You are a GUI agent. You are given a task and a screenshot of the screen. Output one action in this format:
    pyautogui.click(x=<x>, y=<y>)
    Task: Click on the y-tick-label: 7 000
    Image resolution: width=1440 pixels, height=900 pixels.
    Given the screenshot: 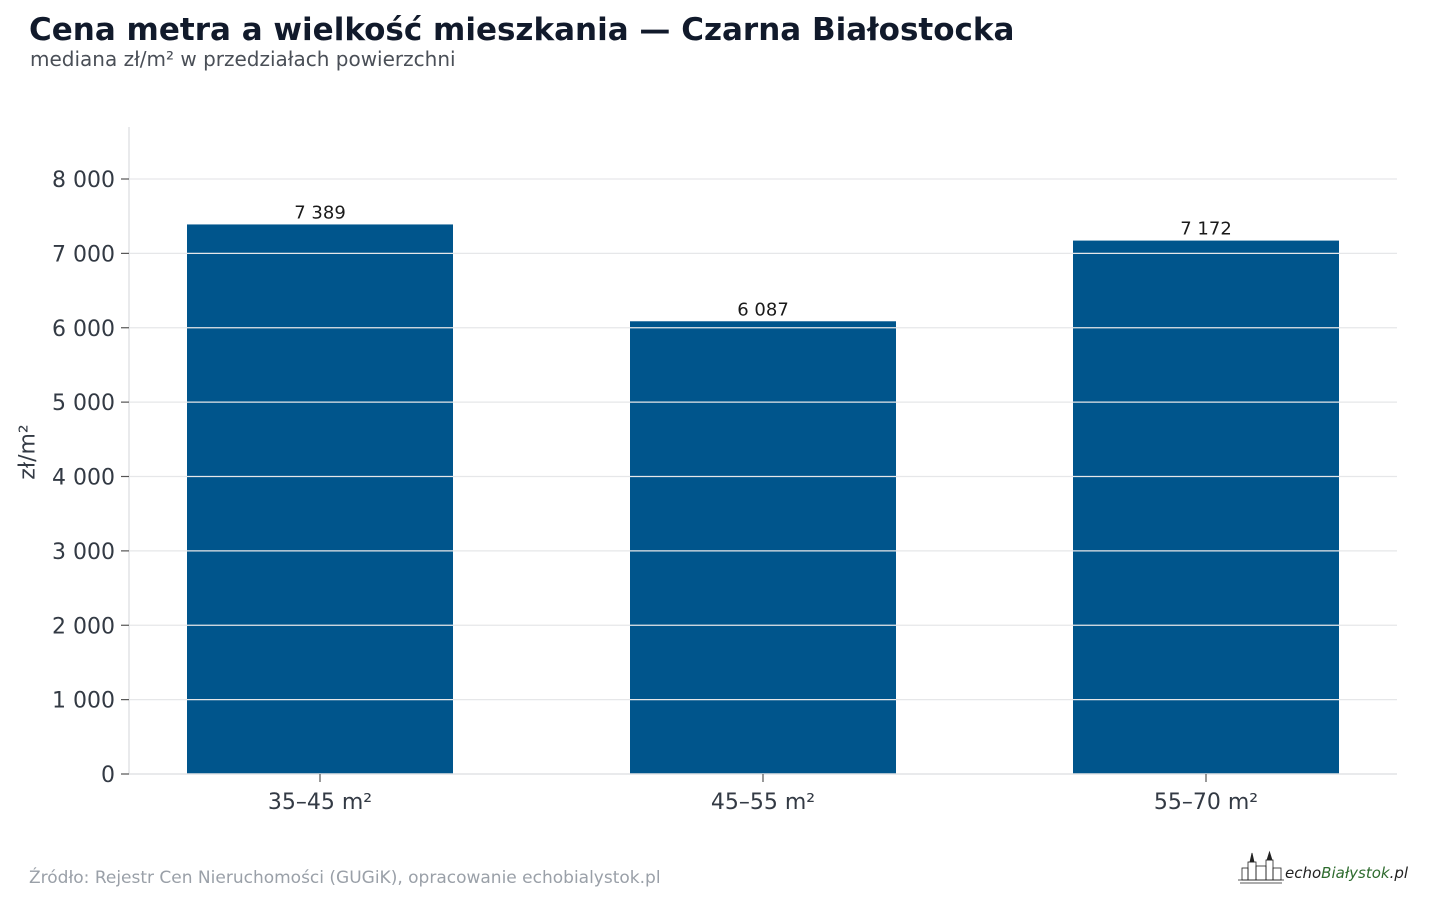 What is the action you would take?
    pyautogui.click(x=83, y=254)
    